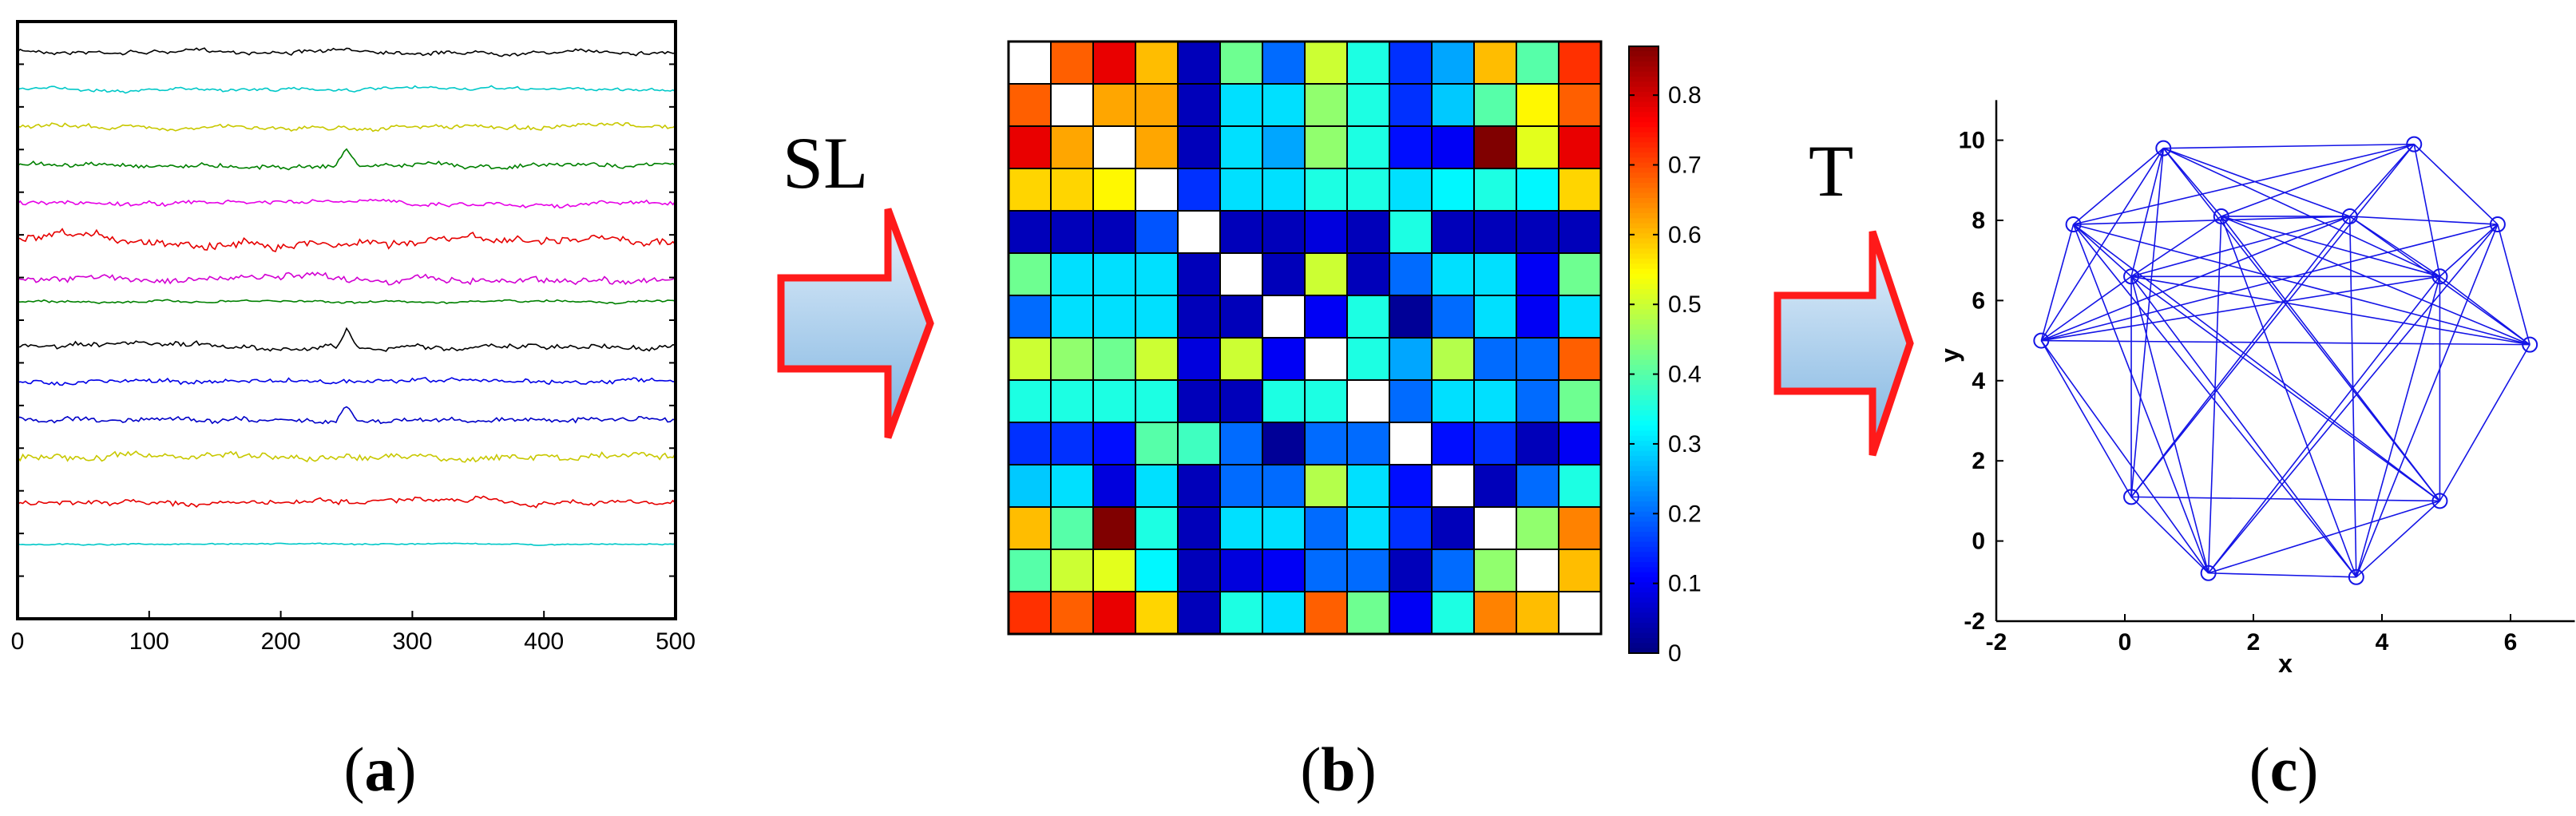  I want to click on panel-label-a: (a), so click(380, 769).